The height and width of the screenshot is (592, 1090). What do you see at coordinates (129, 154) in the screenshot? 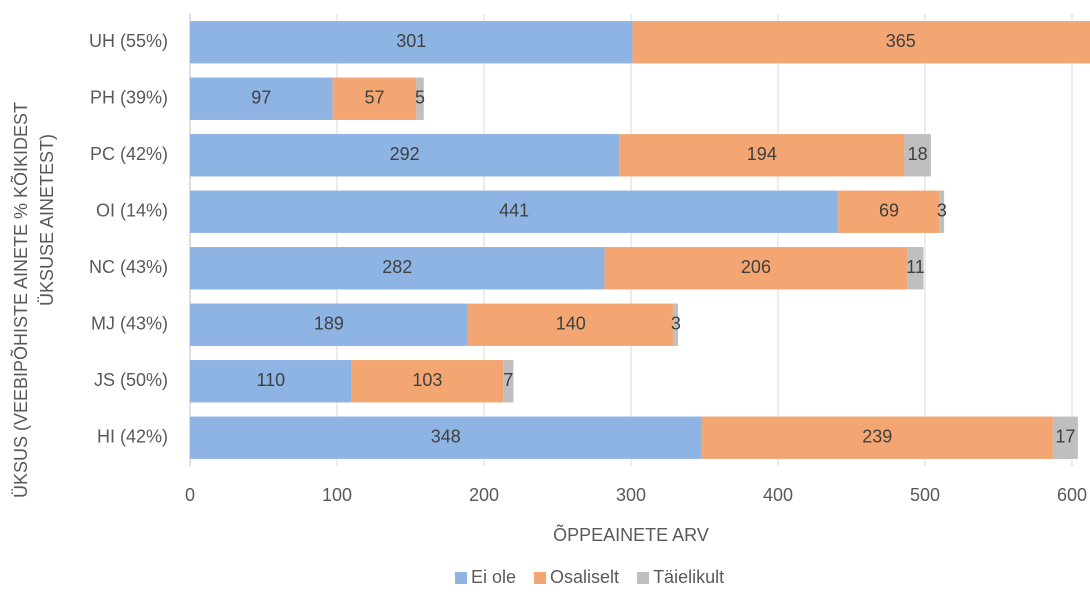
I see `y-tick-label: PC (42%)` at bounding box center [129, 154].